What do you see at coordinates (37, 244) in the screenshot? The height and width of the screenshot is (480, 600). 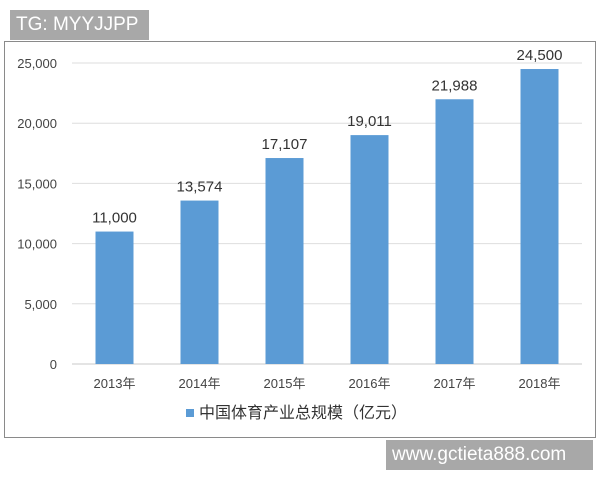 I see `y-tick-label: 10,000` at bounding box center [37, 244].